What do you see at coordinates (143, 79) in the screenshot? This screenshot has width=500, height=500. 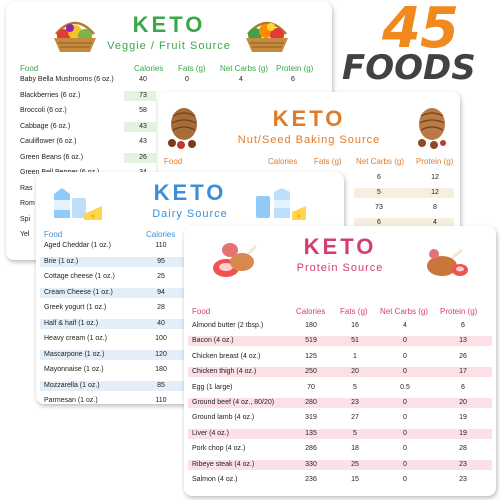 I see `cell-cal: 40` at bounding box center [143, 79].